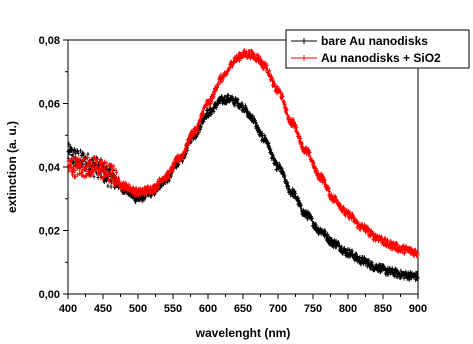 The width and height of the screenshot is (473, 344). I want to click on x-tick-label-10: 900, so click(418, 309).